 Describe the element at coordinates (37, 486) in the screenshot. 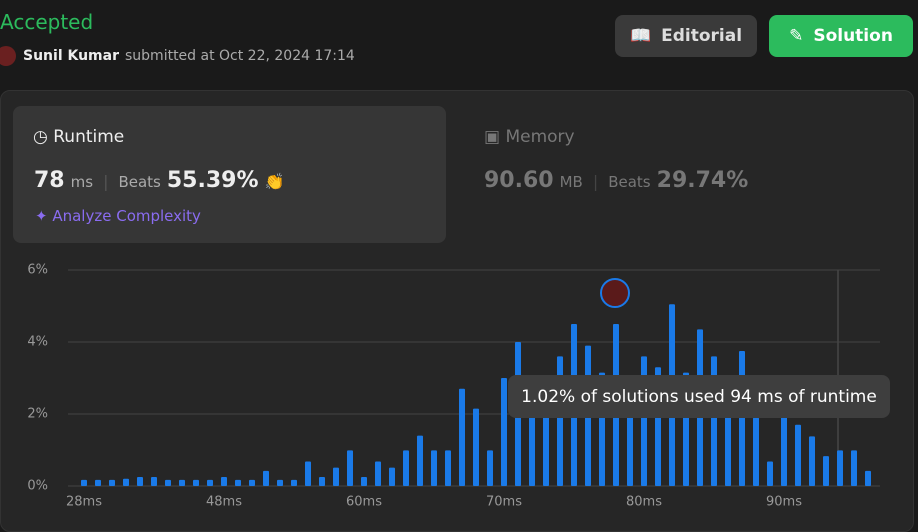

I see `y-tick-label: 0%` at that location.